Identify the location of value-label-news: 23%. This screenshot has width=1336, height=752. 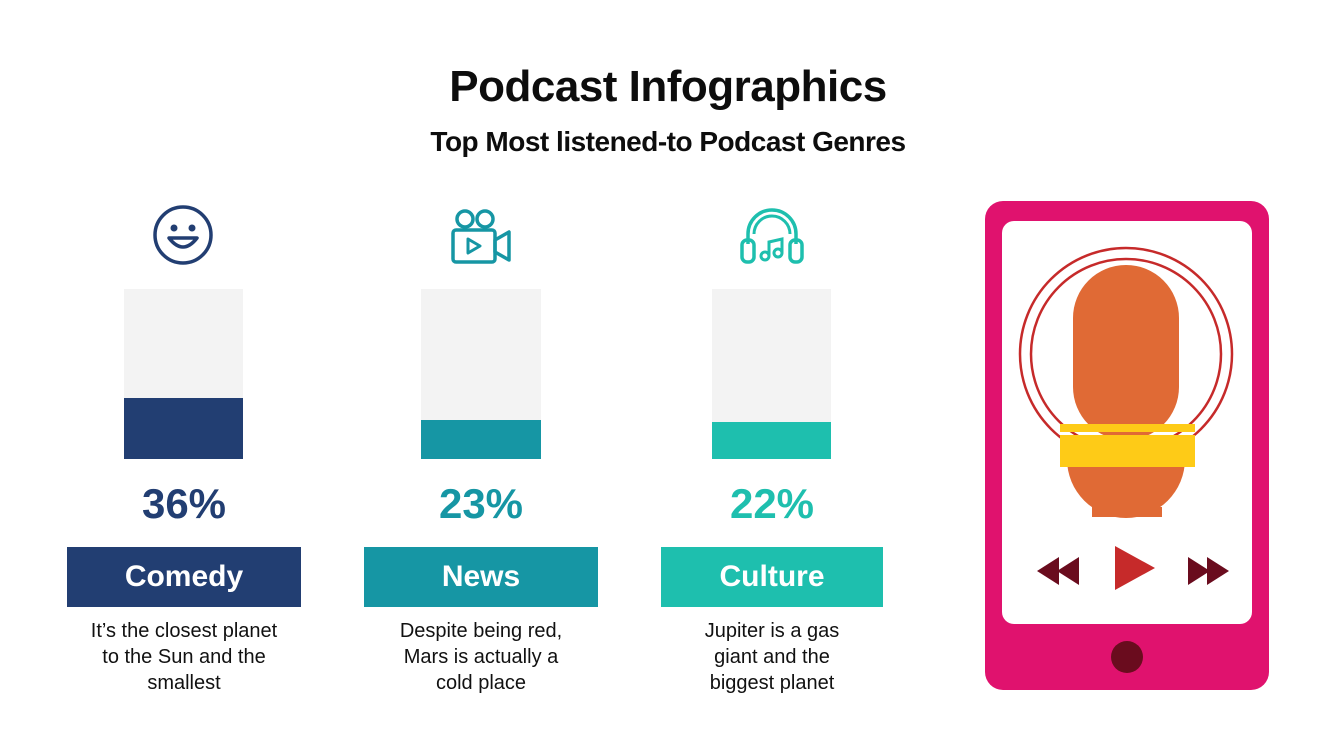
(481, 503).